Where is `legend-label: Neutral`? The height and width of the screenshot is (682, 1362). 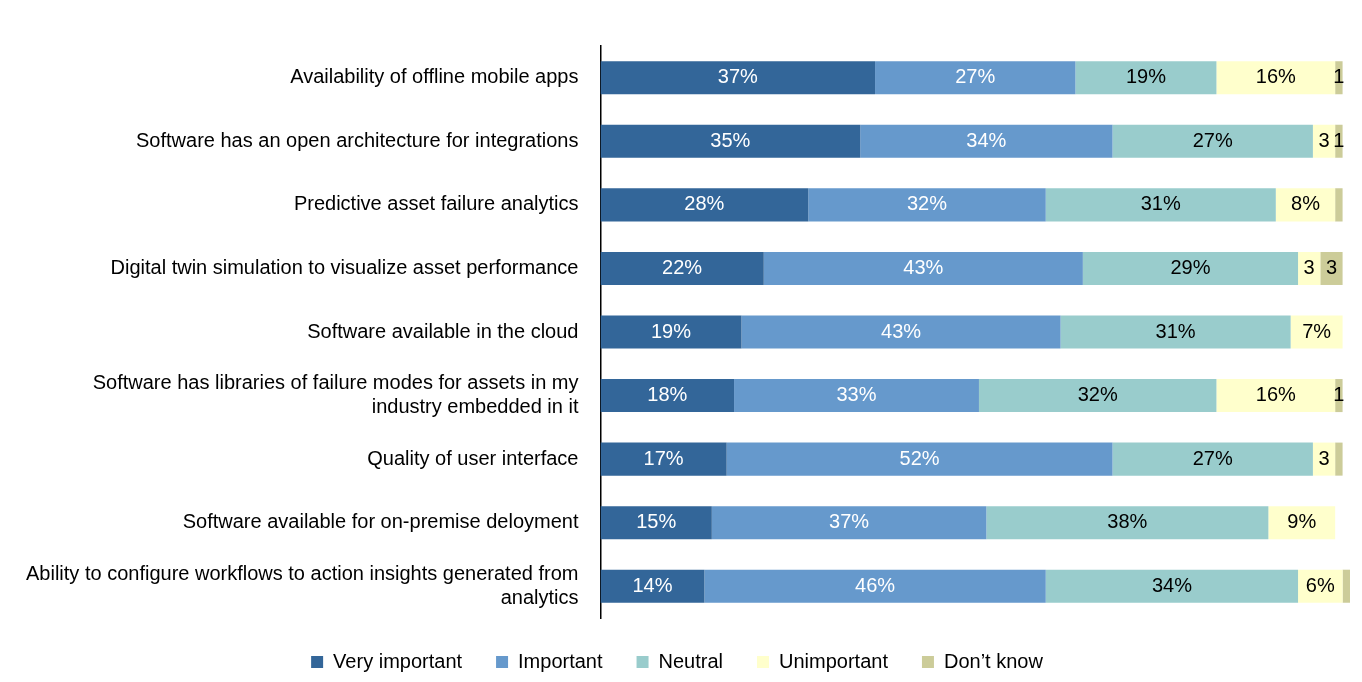
legend-label: Neutral is located at coordinates (691, 660).